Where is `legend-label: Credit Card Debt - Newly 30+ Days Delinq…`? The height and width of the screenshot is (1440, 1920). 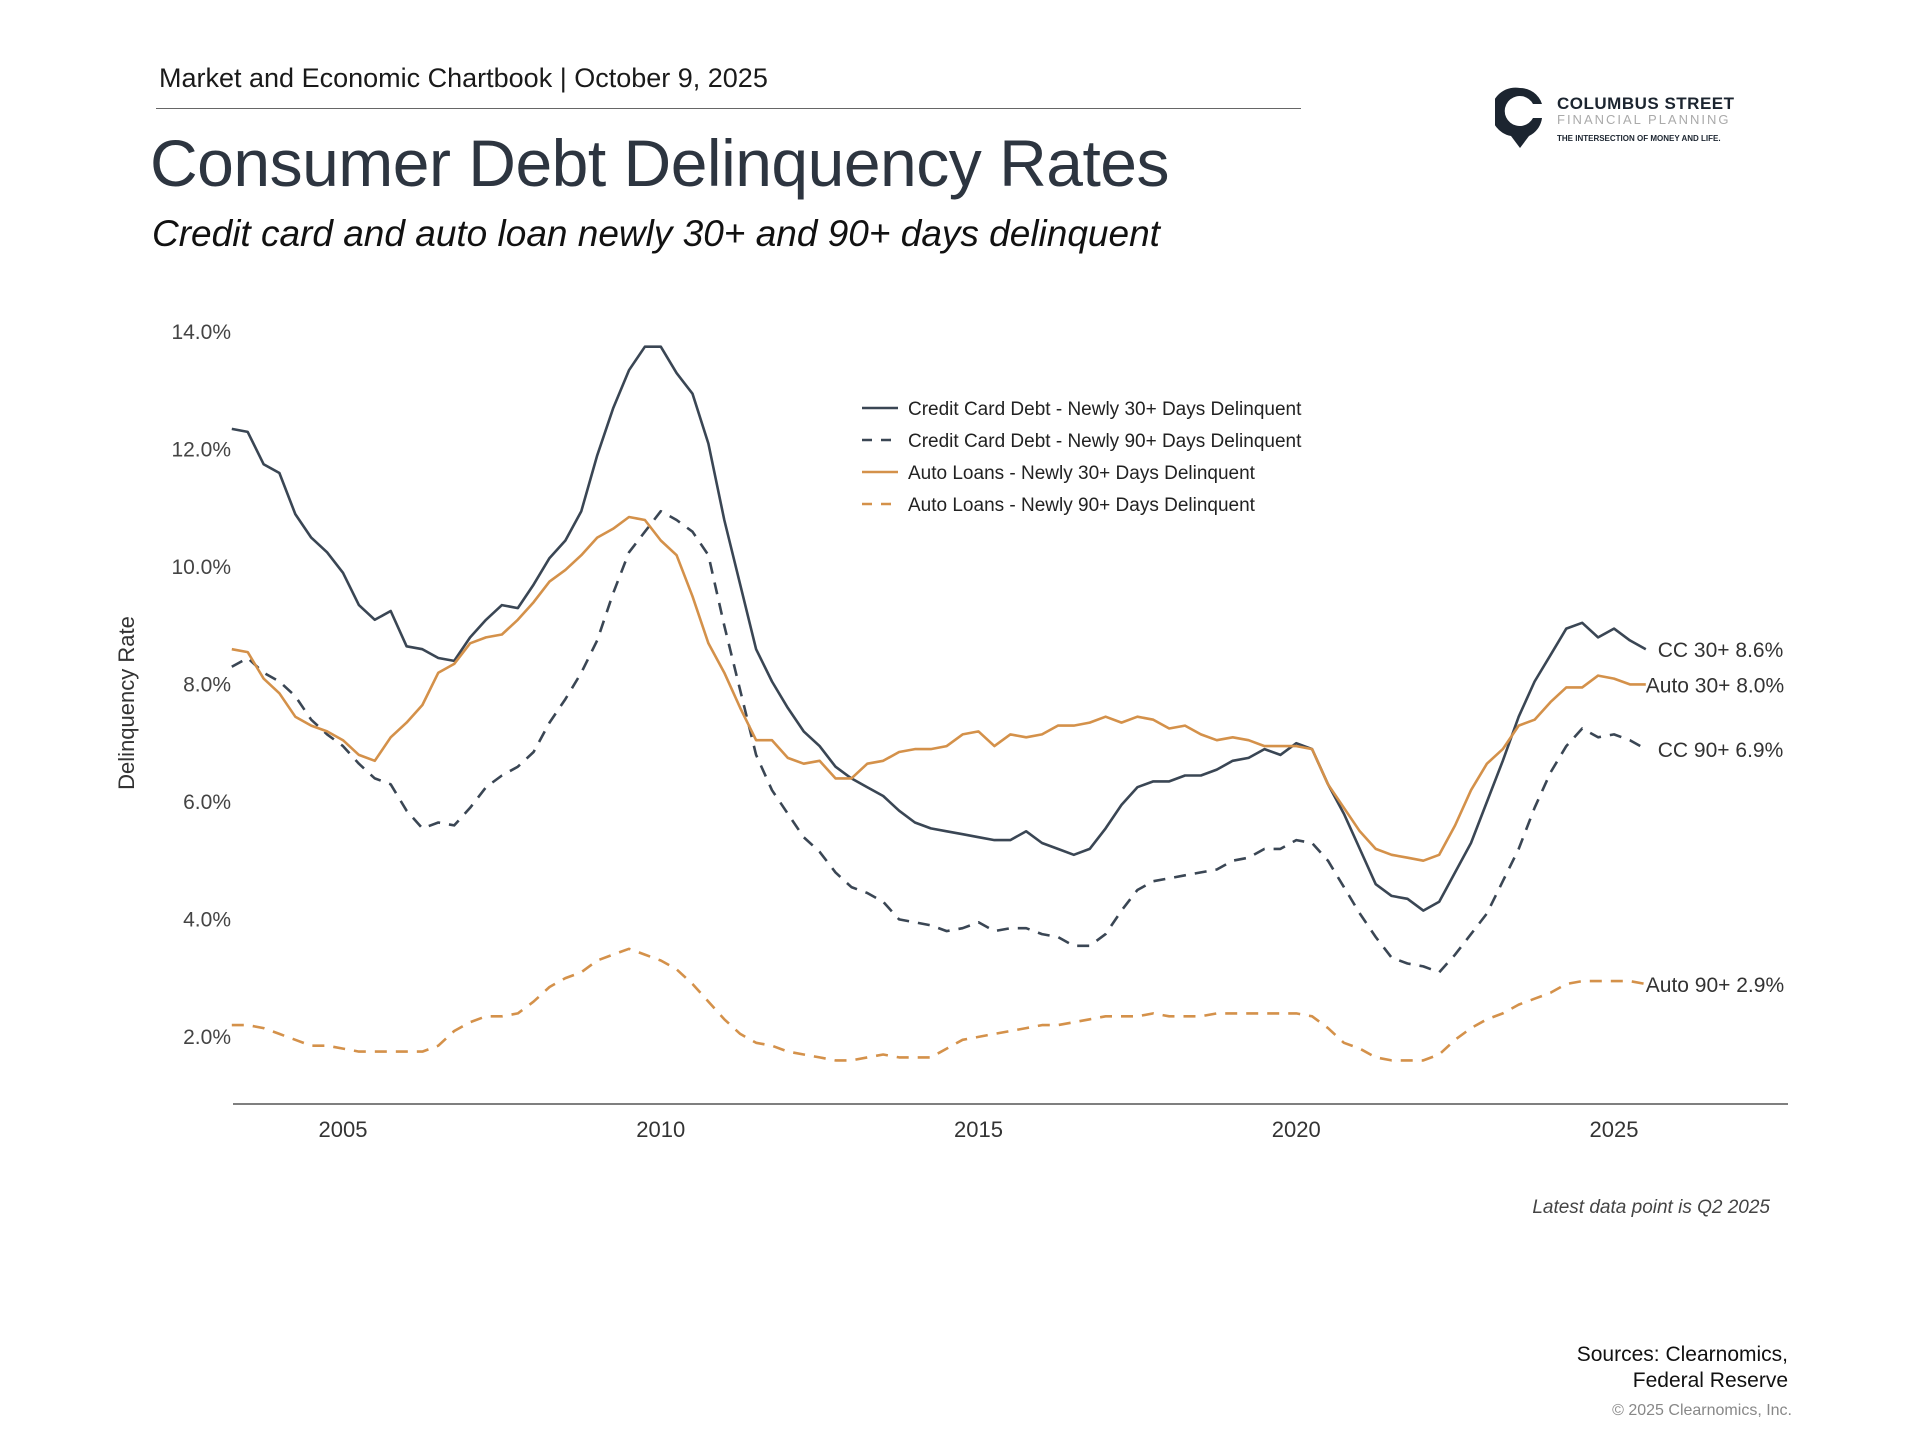
legend-label: Credit Card Debt - Newly 30+ Days Delinq… is located at coordinates (1105, 409).